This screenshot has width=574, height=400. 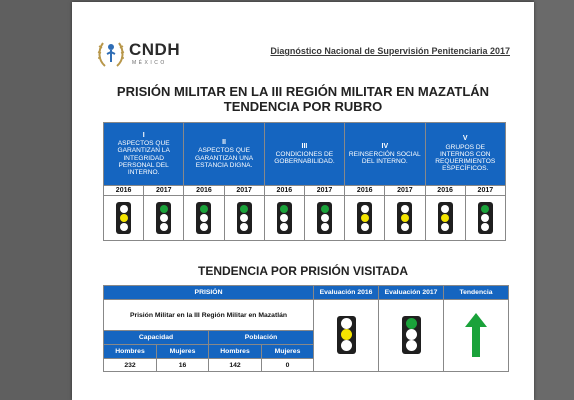 I want to click on cap-mujeres-header: Mujeres, so click(x=182, y=351).